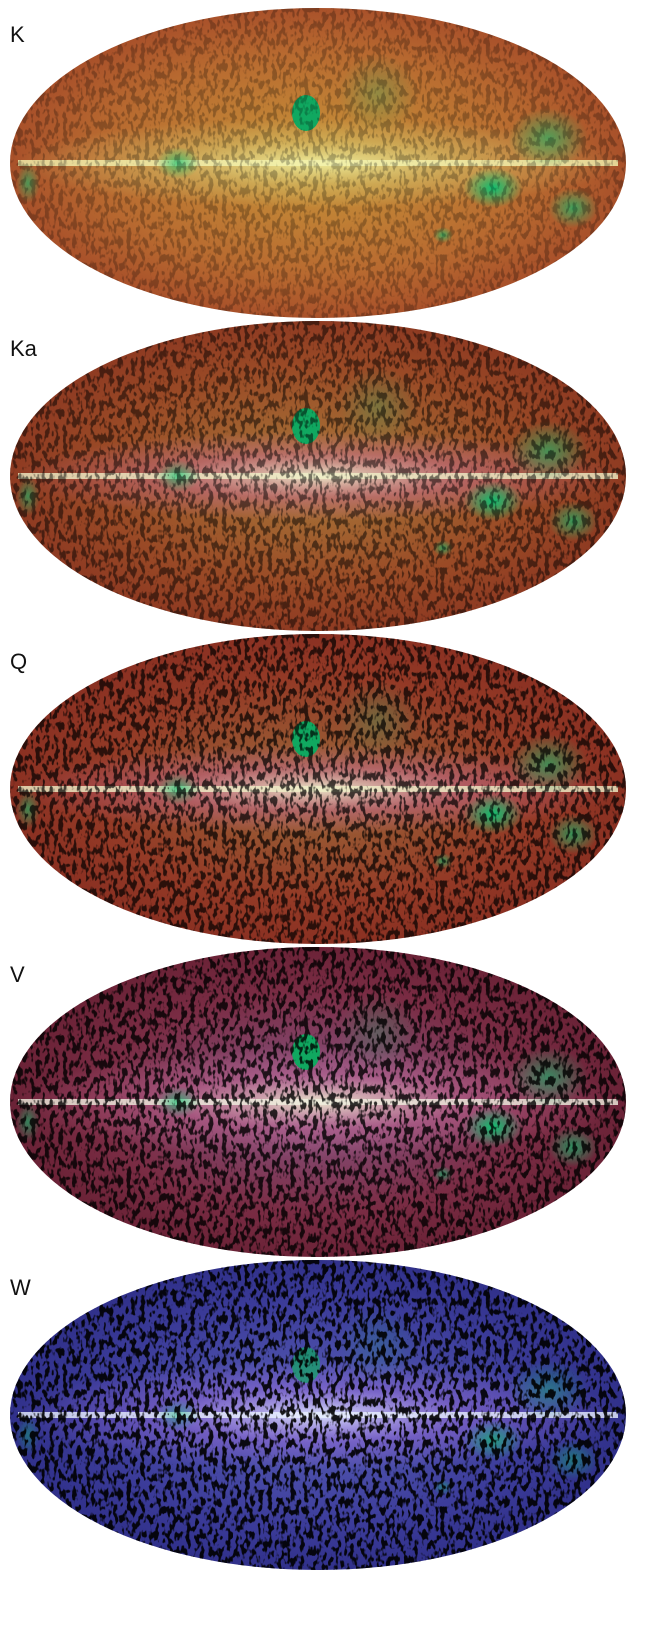 The image size is (657, 1645). Describe the element at coordinates (20, 1287) in the screenshot. I see `band-label: W` at that location.